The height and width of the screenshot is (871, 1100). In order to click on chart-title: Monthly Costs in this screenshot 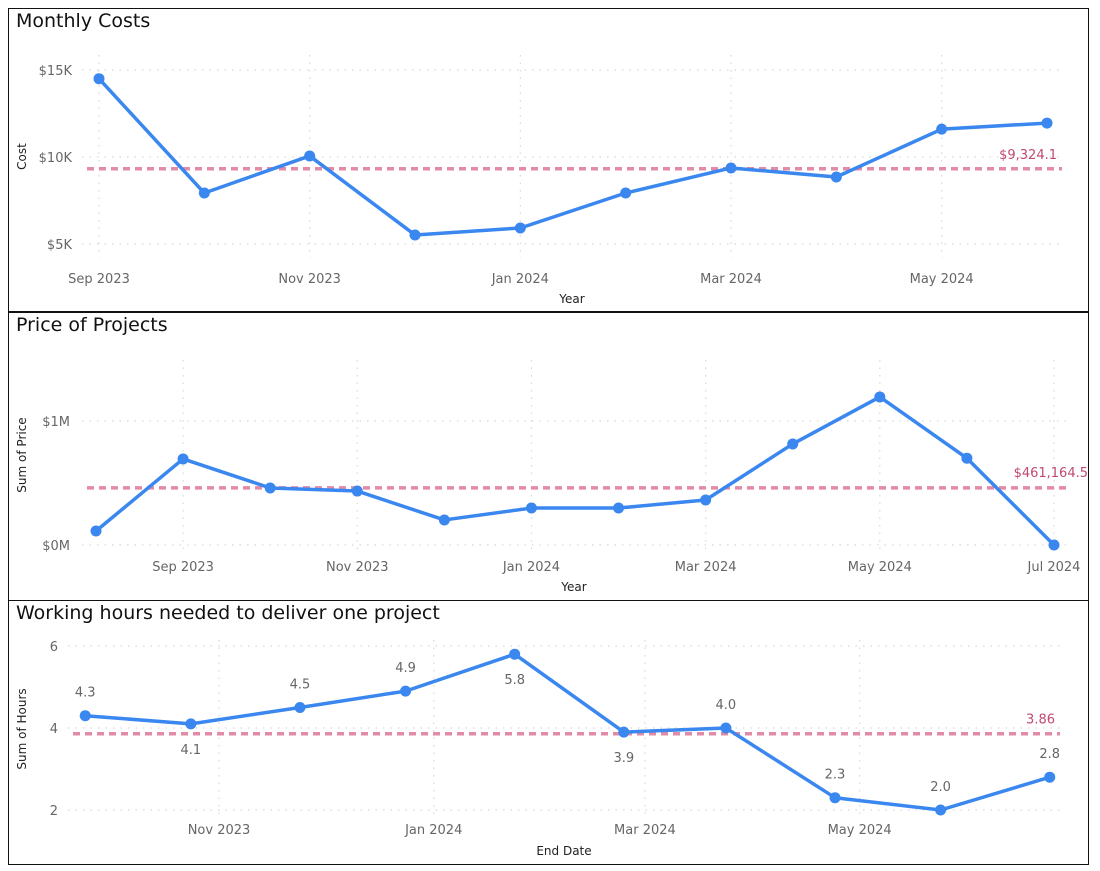, I will do `click(83, 21)`.